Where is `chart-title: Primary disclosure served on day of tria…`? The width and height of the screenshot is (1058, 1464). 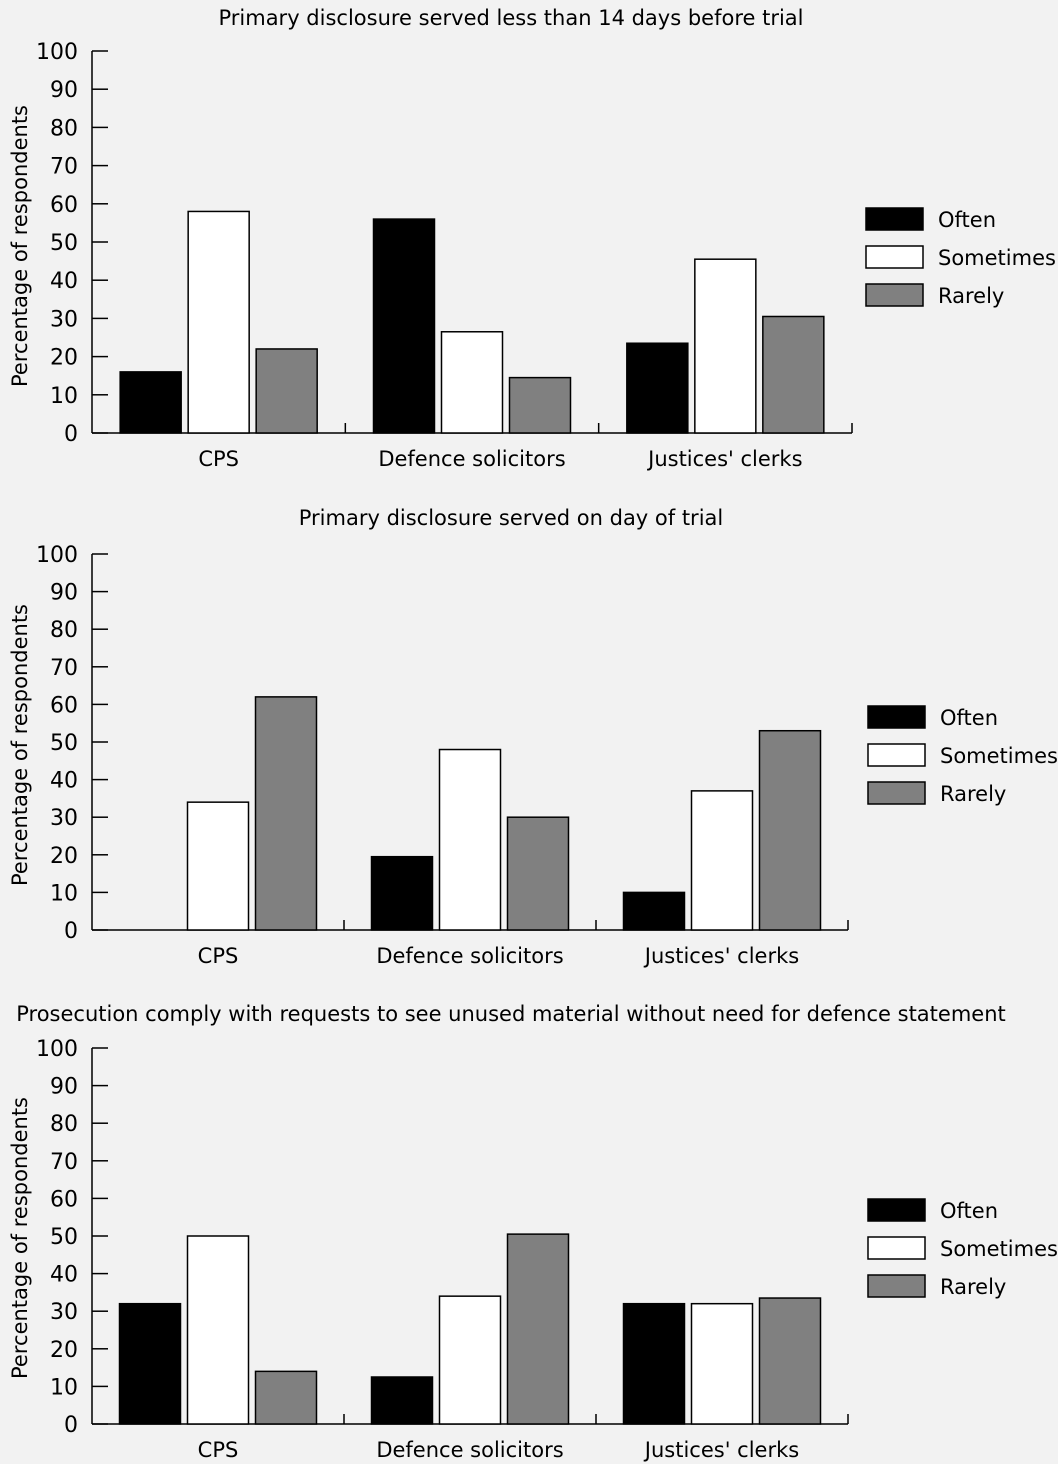
chart-title: Primary disclosure served on day of tria… is located at coordinates (511, 518).